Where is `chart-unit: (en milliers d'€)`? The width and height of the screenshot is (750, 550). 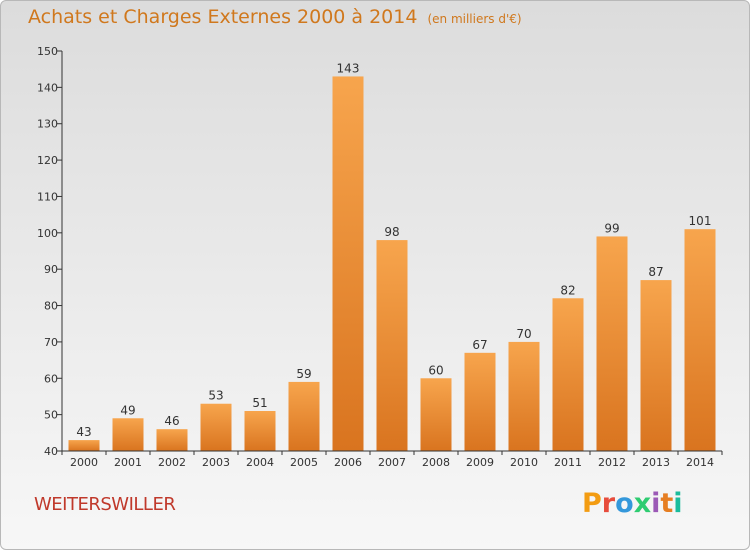
chart-unit: (en milliers d'€) is located at coordinates (474, 19).